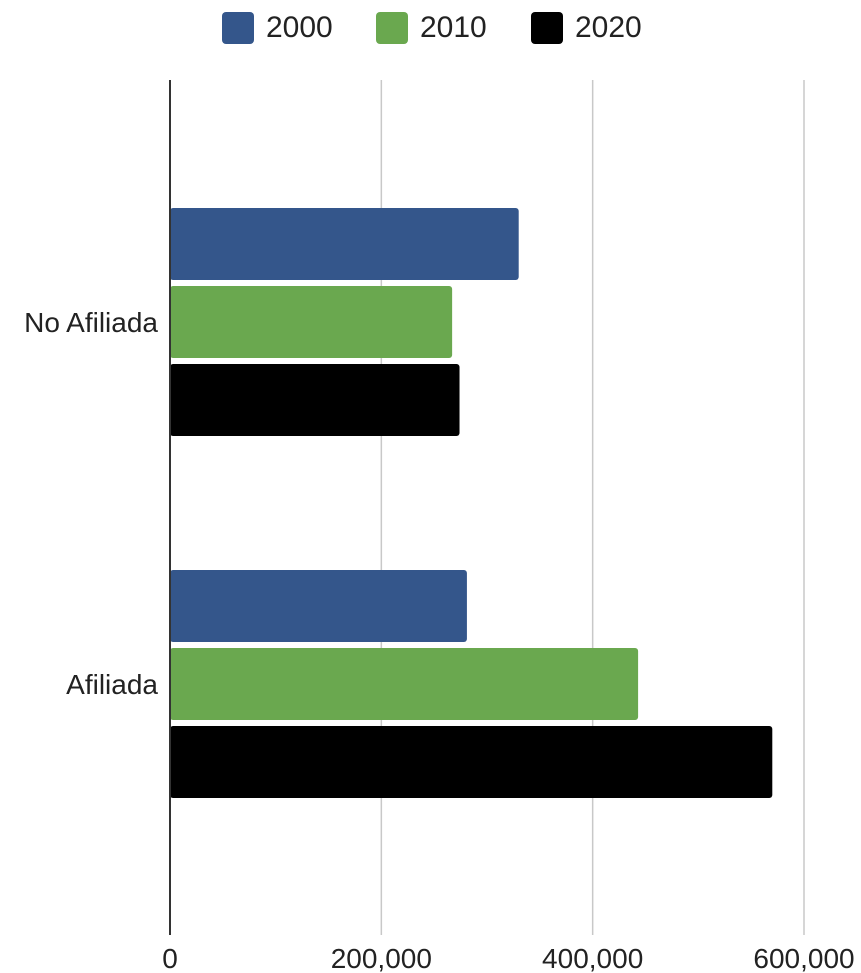 The width and height of the screenshot is (861, 973). I want to click on legend-item: 2000, so click(277, 28).